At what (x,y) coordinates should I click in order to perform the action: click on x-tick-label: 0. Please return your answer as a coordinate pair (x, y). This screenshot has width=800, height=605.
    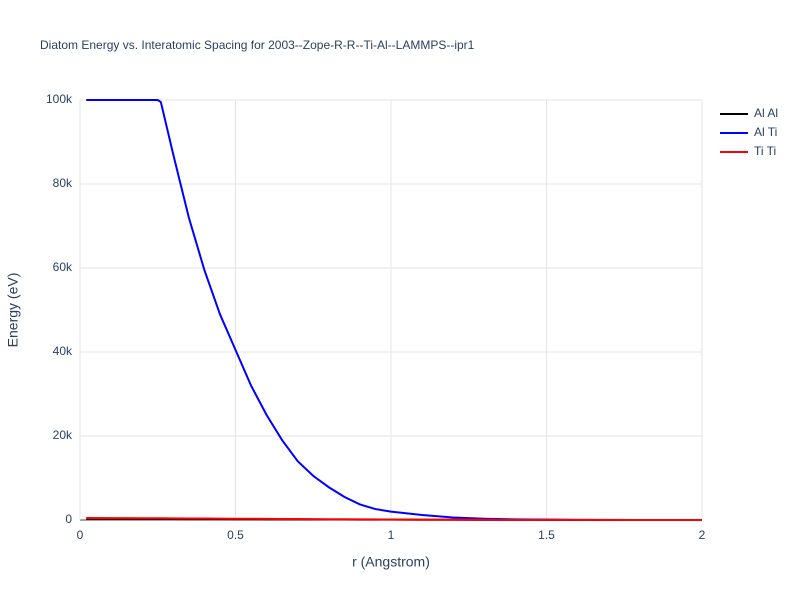
    Looking at the image, I should click on (80, 535).